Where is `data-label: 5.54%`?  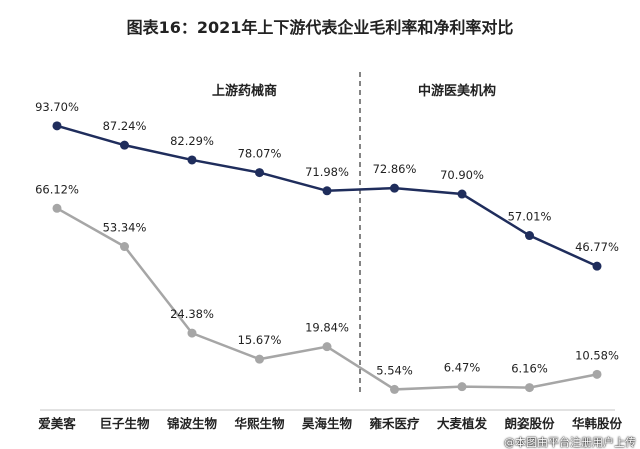 data-label: 5.54% is located at coordinates (394, 370).